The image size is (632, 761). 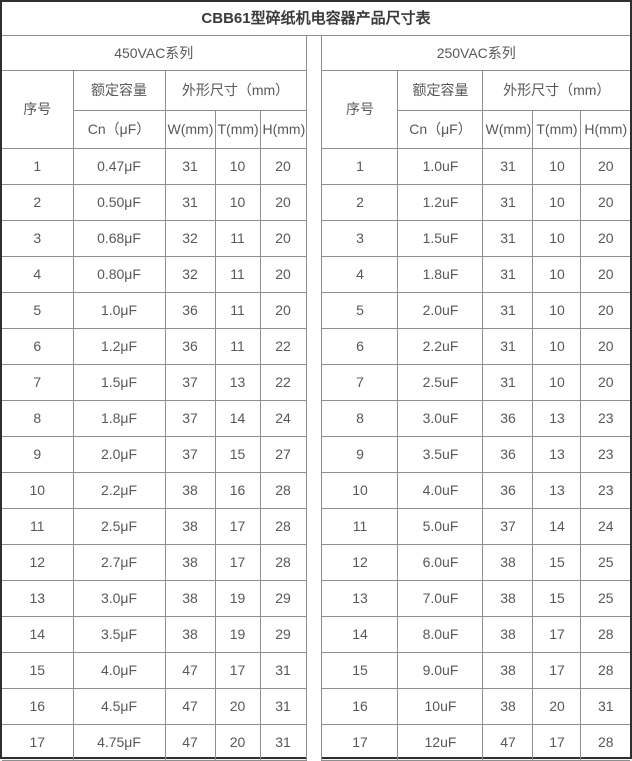 What do you see at coordinates (119, 238) in the screenshot?
I see `table-cell: 0.68μF` at bounding box center [119, 238].